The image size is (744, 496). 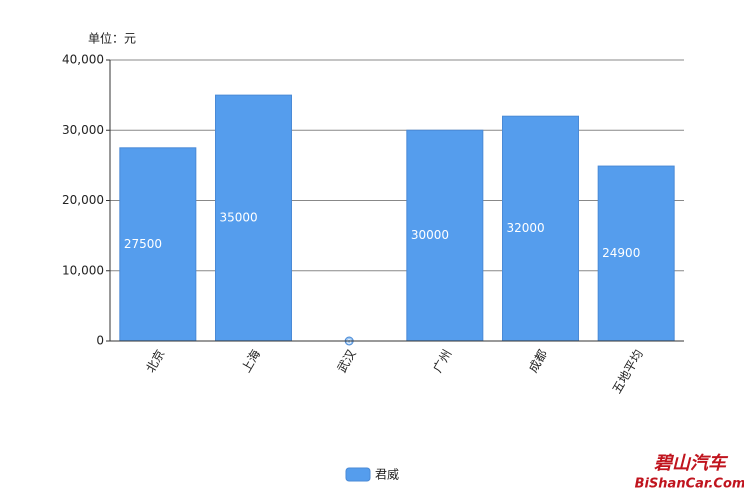 I want to click on value-label: 35000, so click(x=239, y=218).